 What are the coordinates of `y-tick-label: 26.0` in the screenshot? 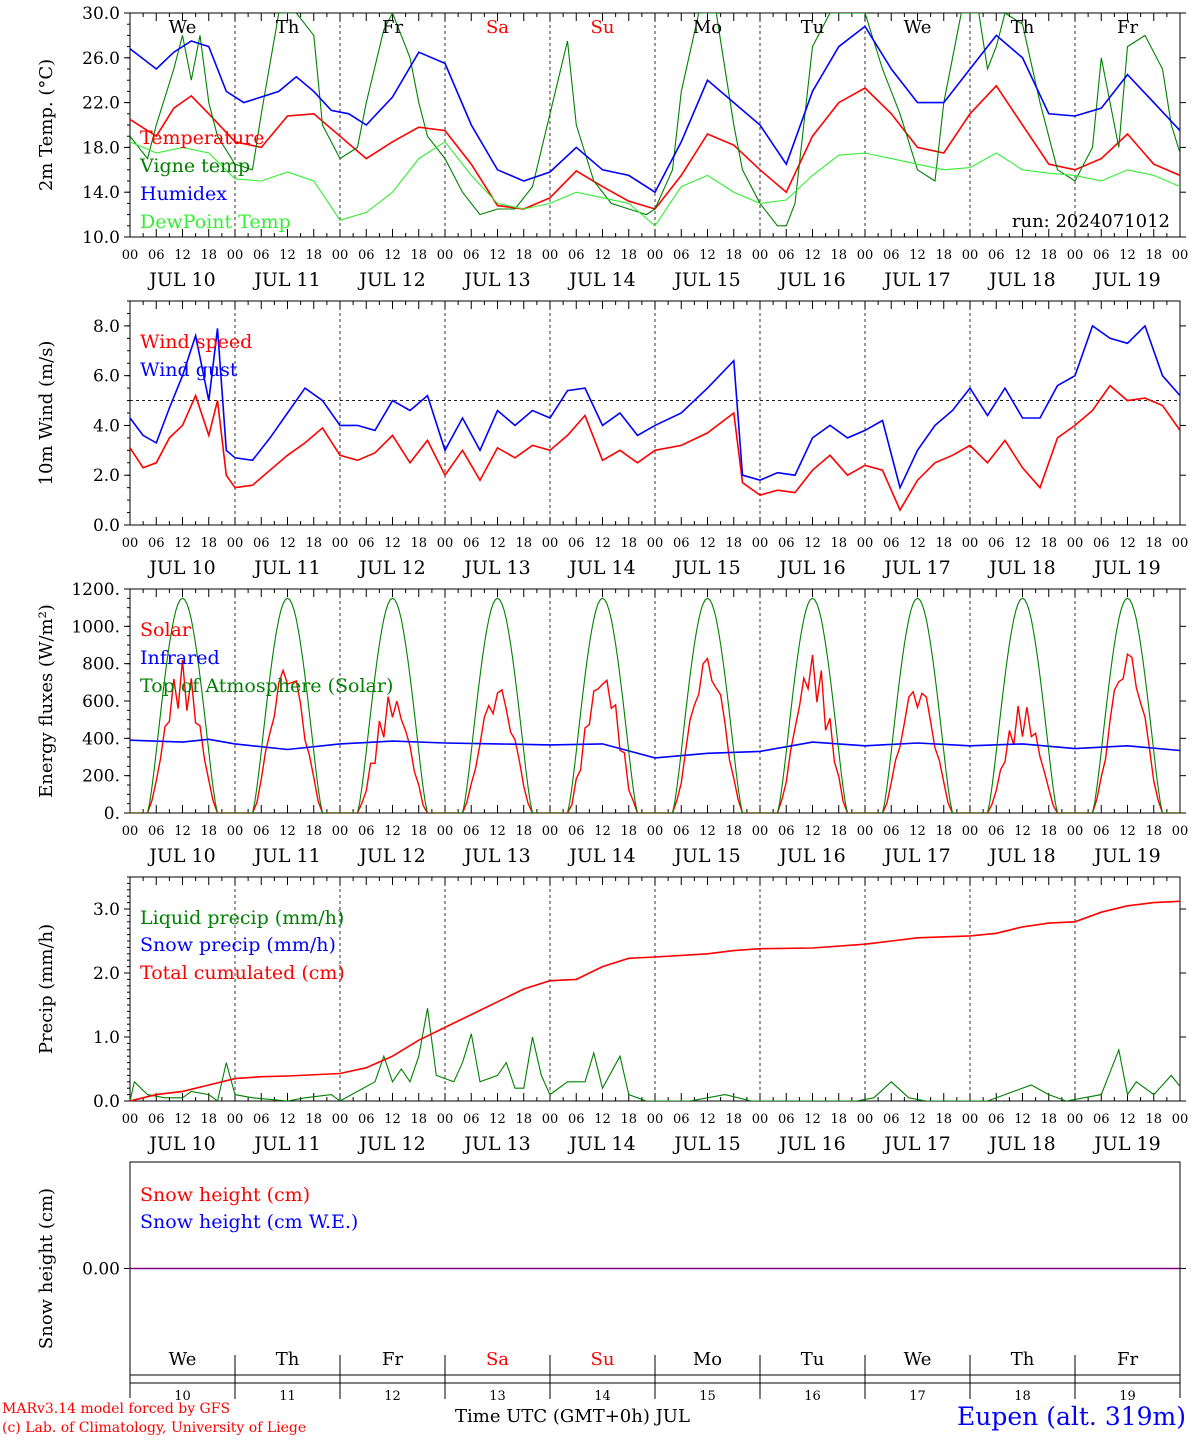 It's located at (101, 59).